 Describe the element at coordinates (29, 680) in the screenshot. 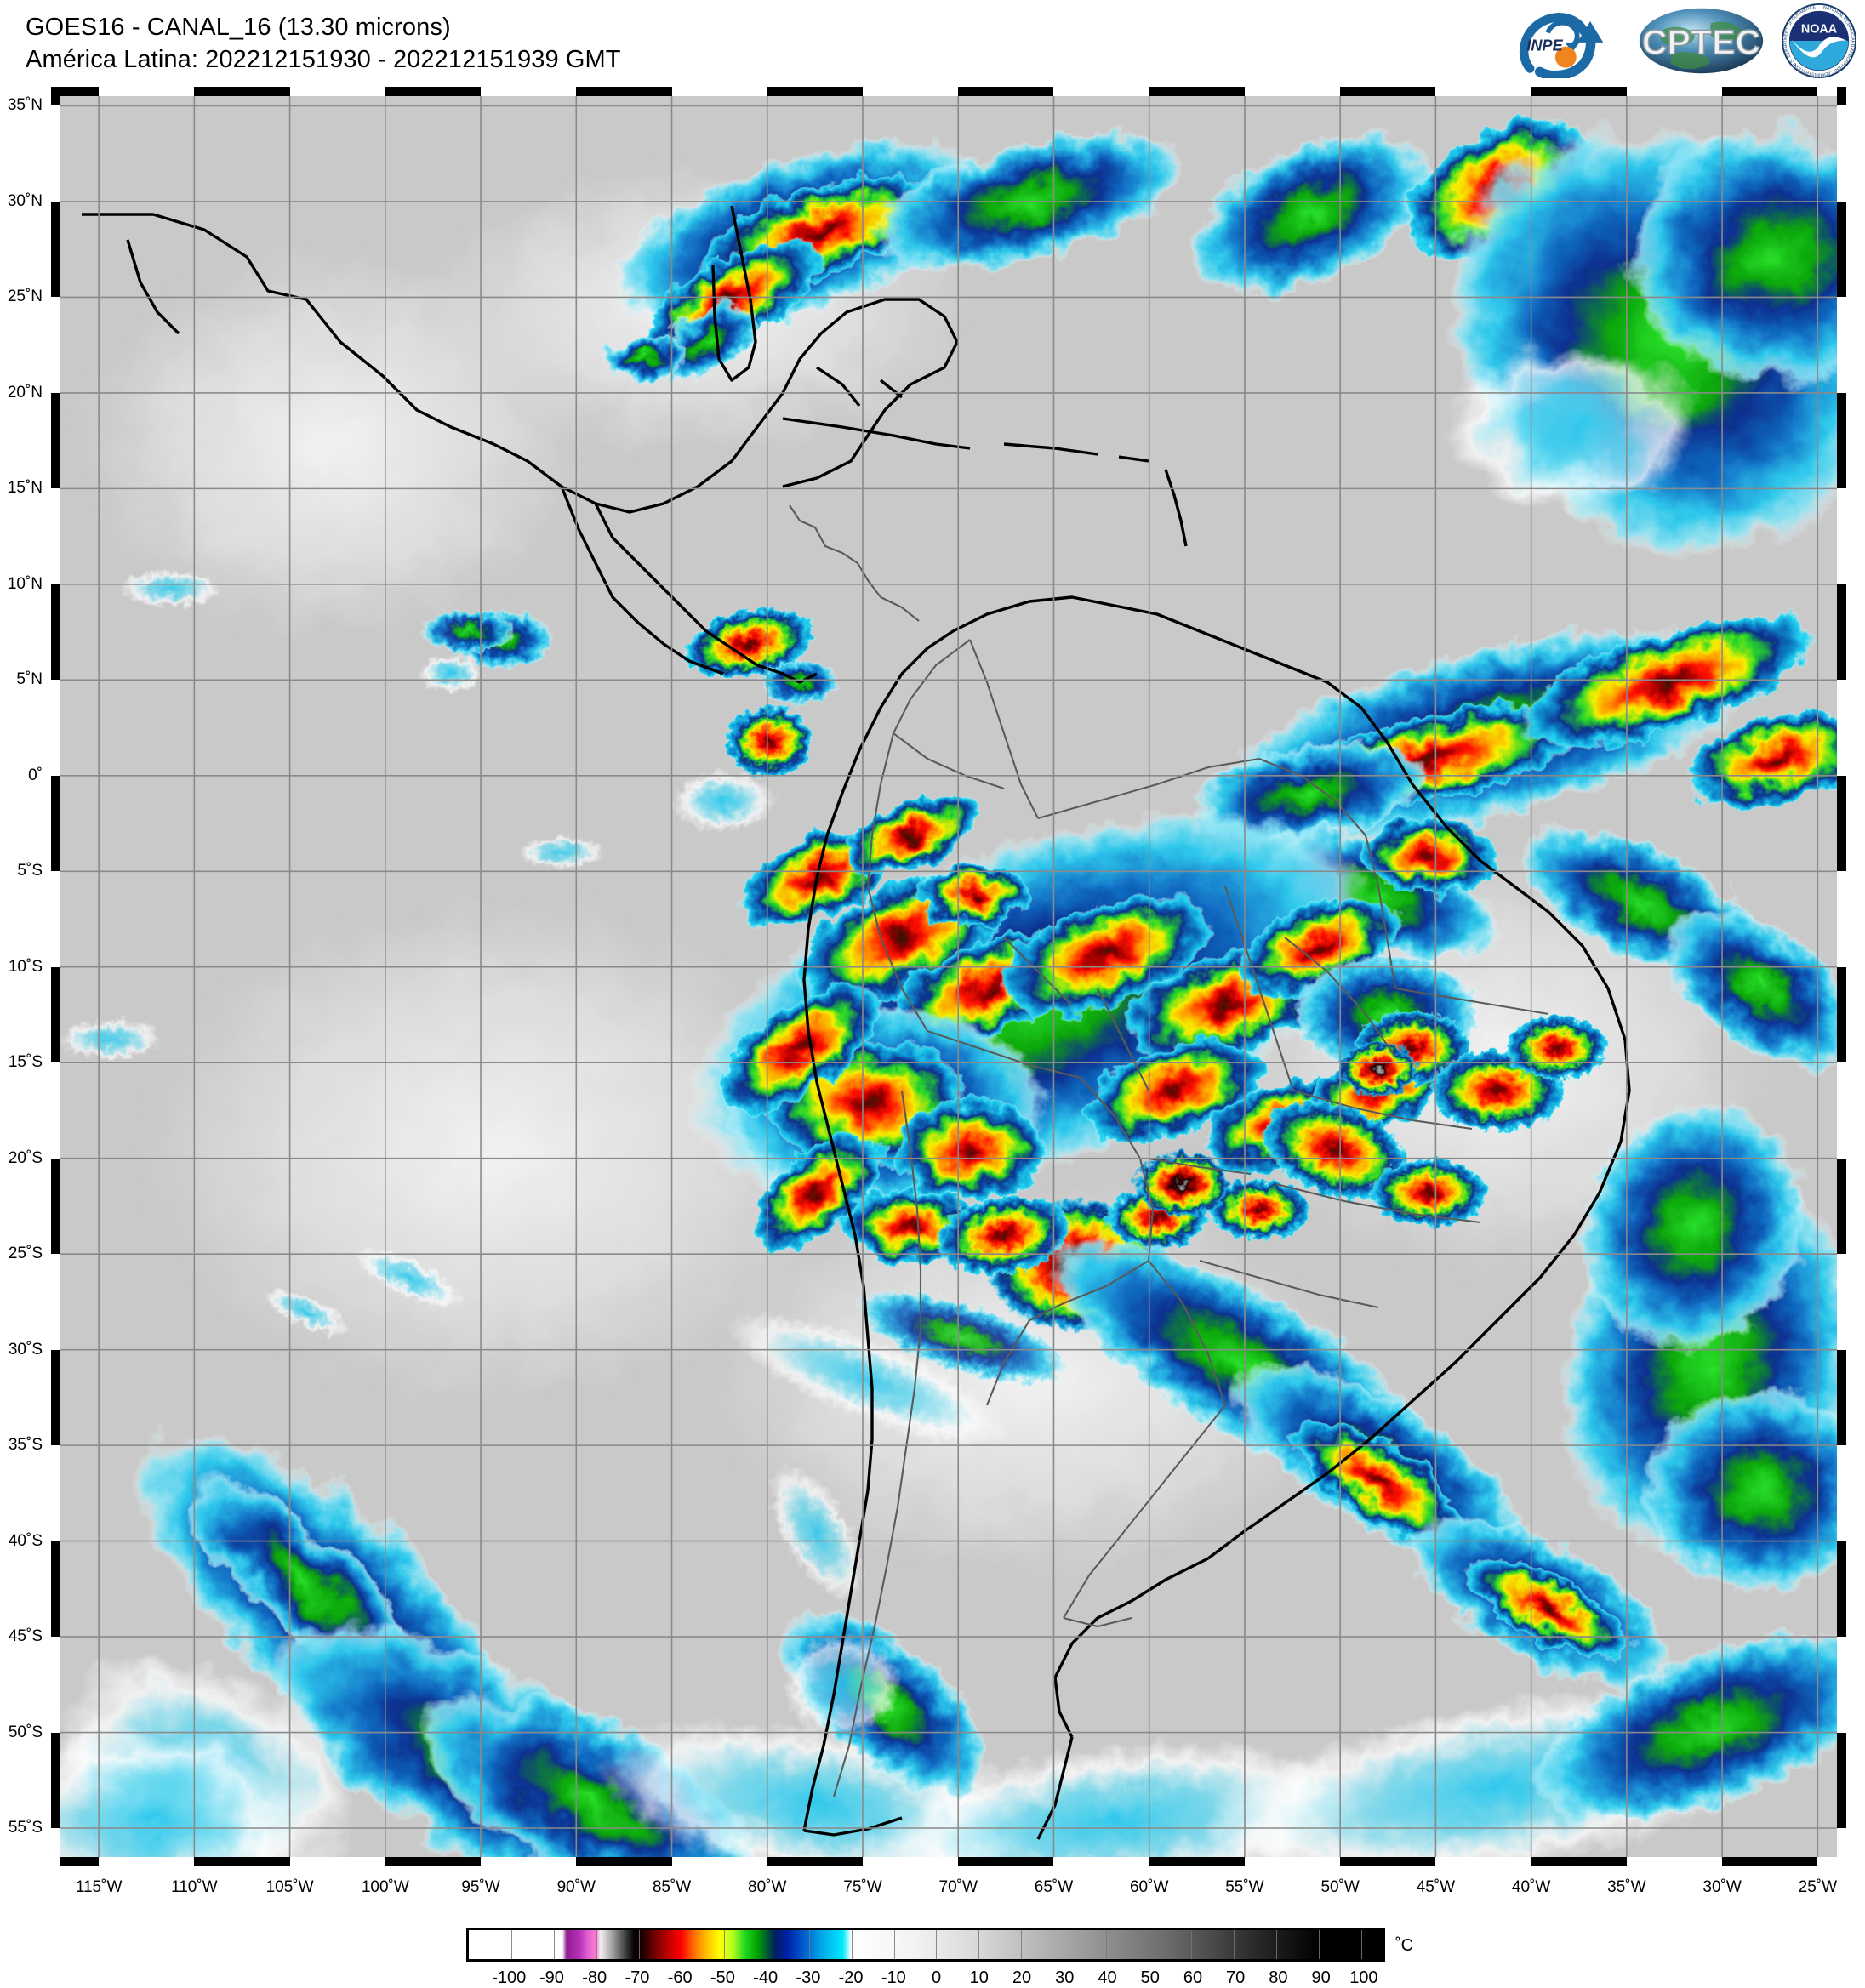

I see `lat-tick-label: 5˚N` at that location.